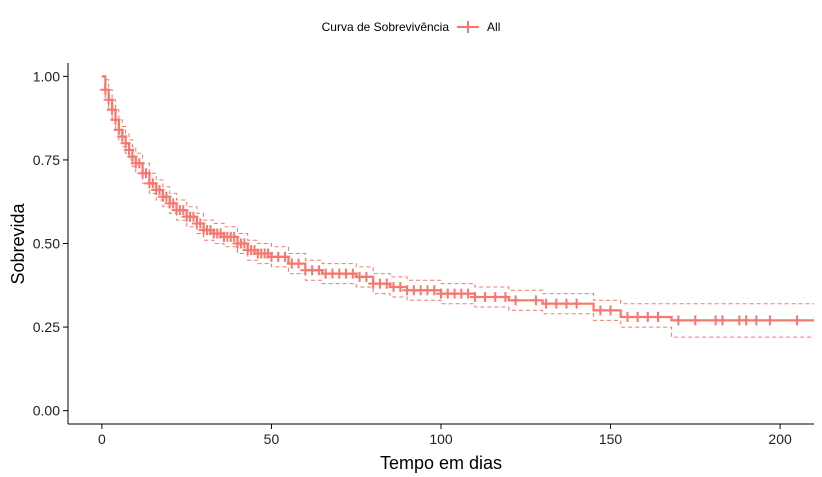  Describe the element at coordinates (441, 439) in the screenshot. I see `x-tick-label-2: 100` at that location.